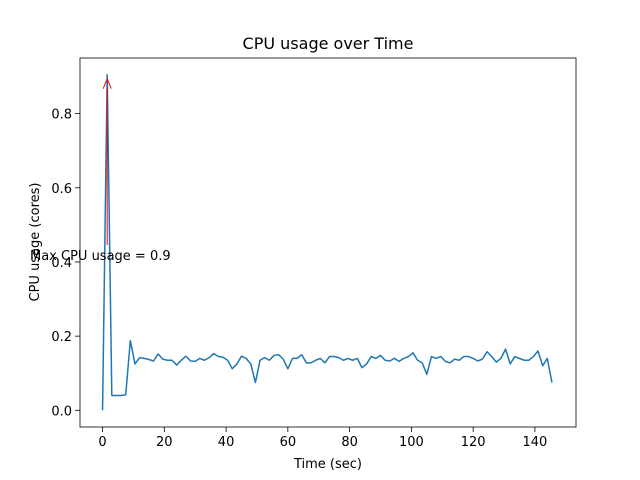  Describe the element at coordinates (535, 442) in the screenshot. I see `x-tick-label: 140` at that location.